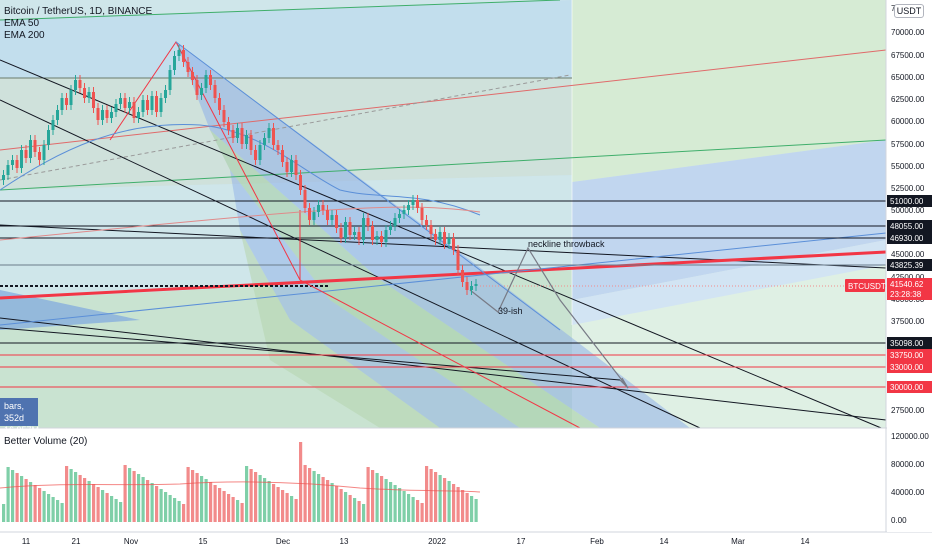 This screenshot has width=932, height=550. Describe the element at coordinates (521, 541) in the screenshot. I see `time-tick: 17` at that location.